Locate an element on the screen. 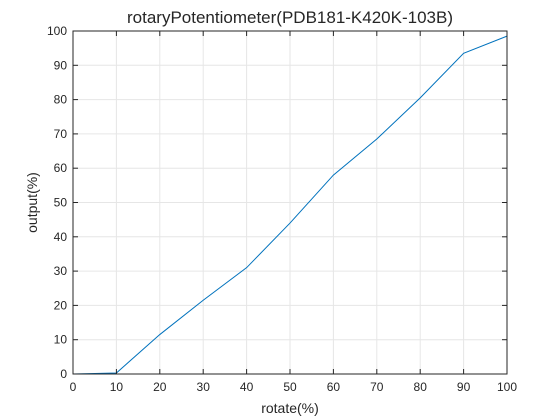 This screenshot has height=420, width=560. y-axis-label: output(%) is located at coordinates (32, 202).